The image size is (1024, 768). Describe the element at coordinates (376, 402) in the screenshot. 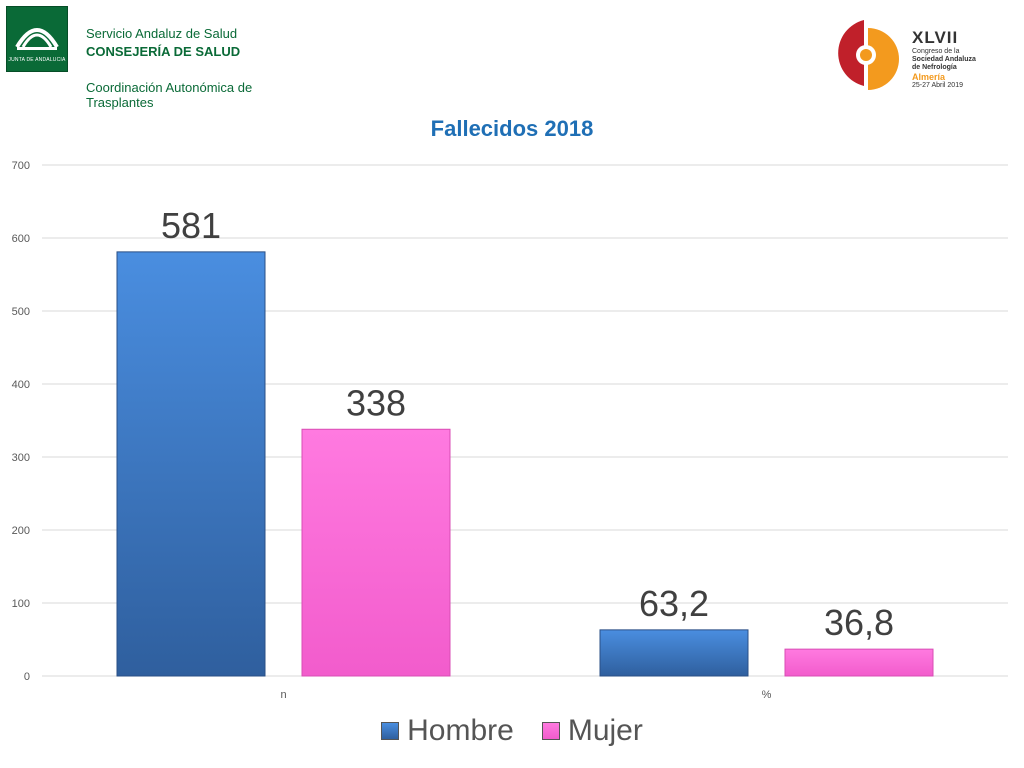

I see `data-label: 338` at that location.